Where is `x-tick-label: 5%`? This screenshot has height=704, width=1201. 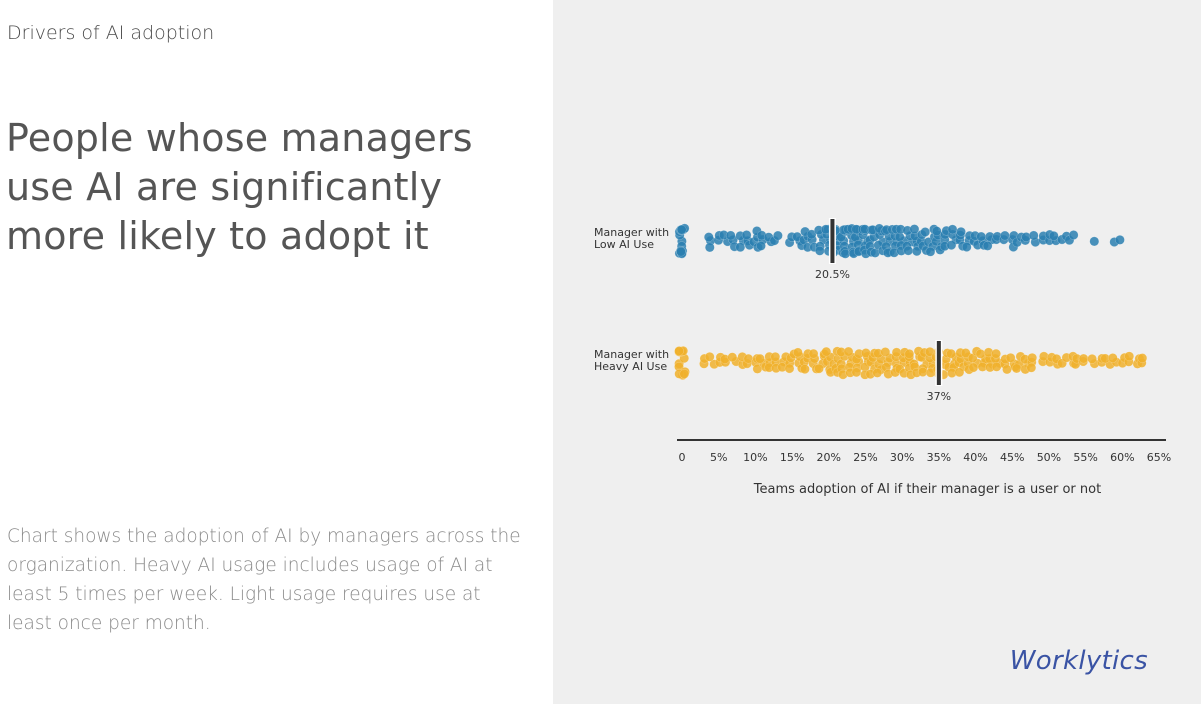 x-tick-label: 5% is located at coordinates (718, 457).